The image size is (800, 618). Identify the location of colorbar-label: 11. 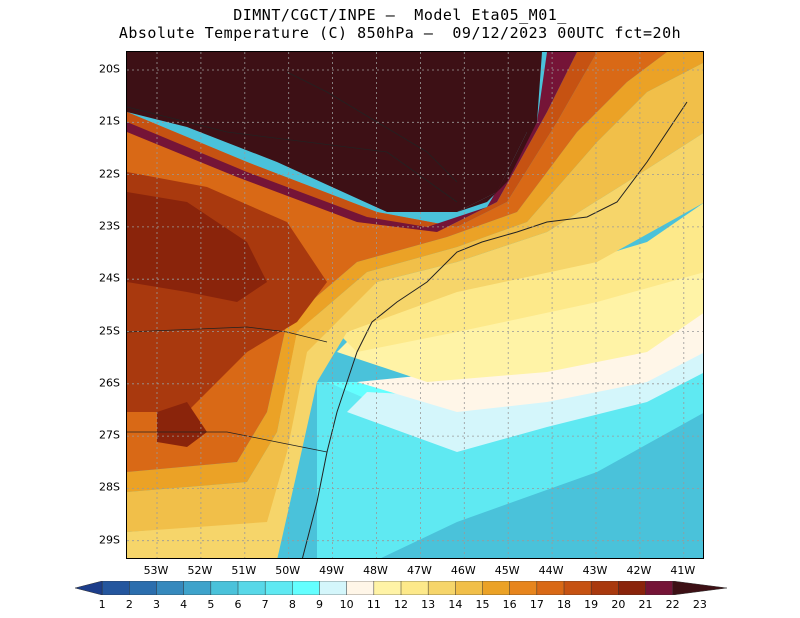
(373, 604).